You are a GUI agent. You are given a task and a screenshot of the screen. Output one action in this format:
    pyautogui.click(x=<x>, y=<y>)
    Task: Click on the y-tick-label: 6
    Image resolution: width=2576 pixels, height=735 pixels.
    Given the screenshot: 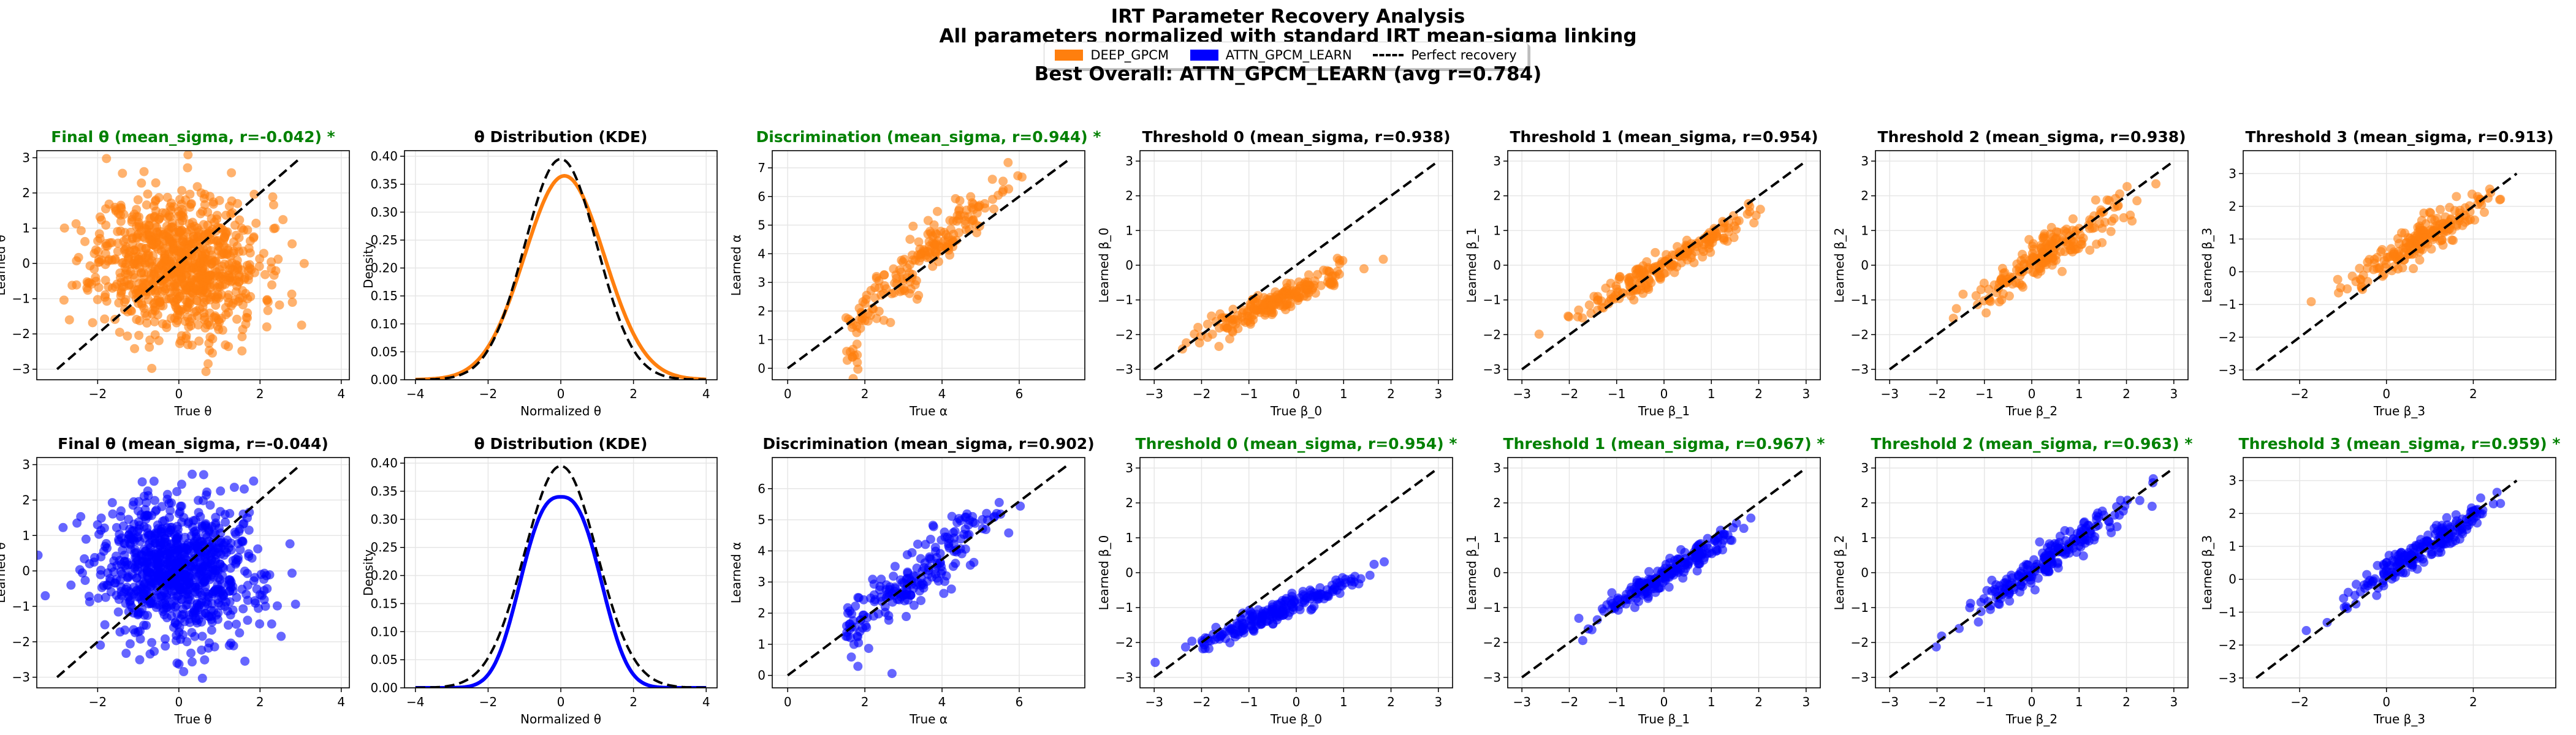 What is the action you would take?
    pyautogui.click(x=762, y=196)
    